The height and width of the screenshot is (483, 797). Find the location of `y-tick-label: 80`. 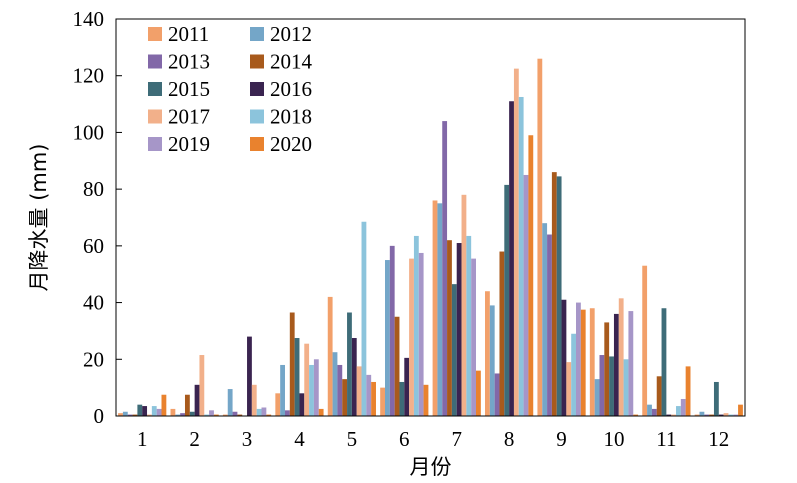

y-tick-label: 80 is located at coordinates (93, 189).